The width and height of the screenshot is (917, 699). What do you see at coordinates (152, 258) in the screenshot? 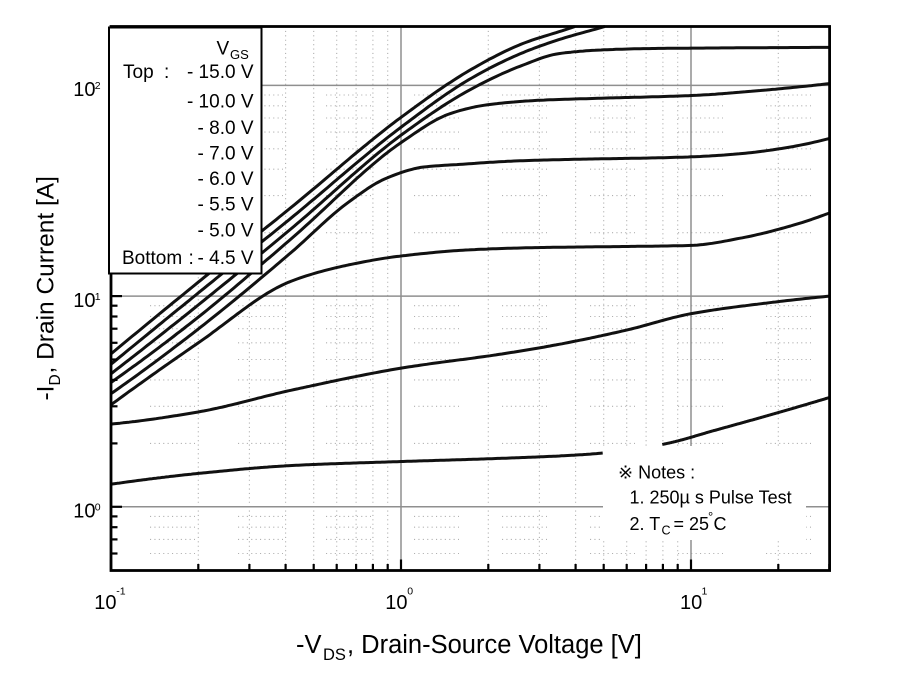
I see `svg-text: Bottom` at bounding box center [152, 258].